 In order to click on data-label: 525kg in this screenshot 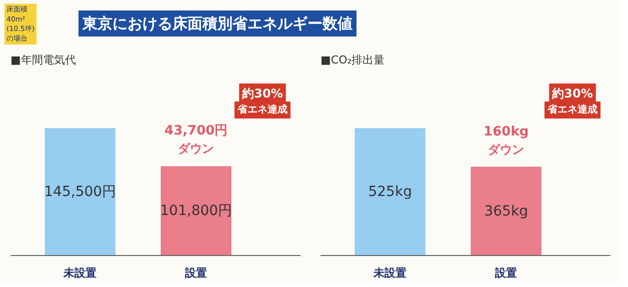, I will do `click(390, 192)`.